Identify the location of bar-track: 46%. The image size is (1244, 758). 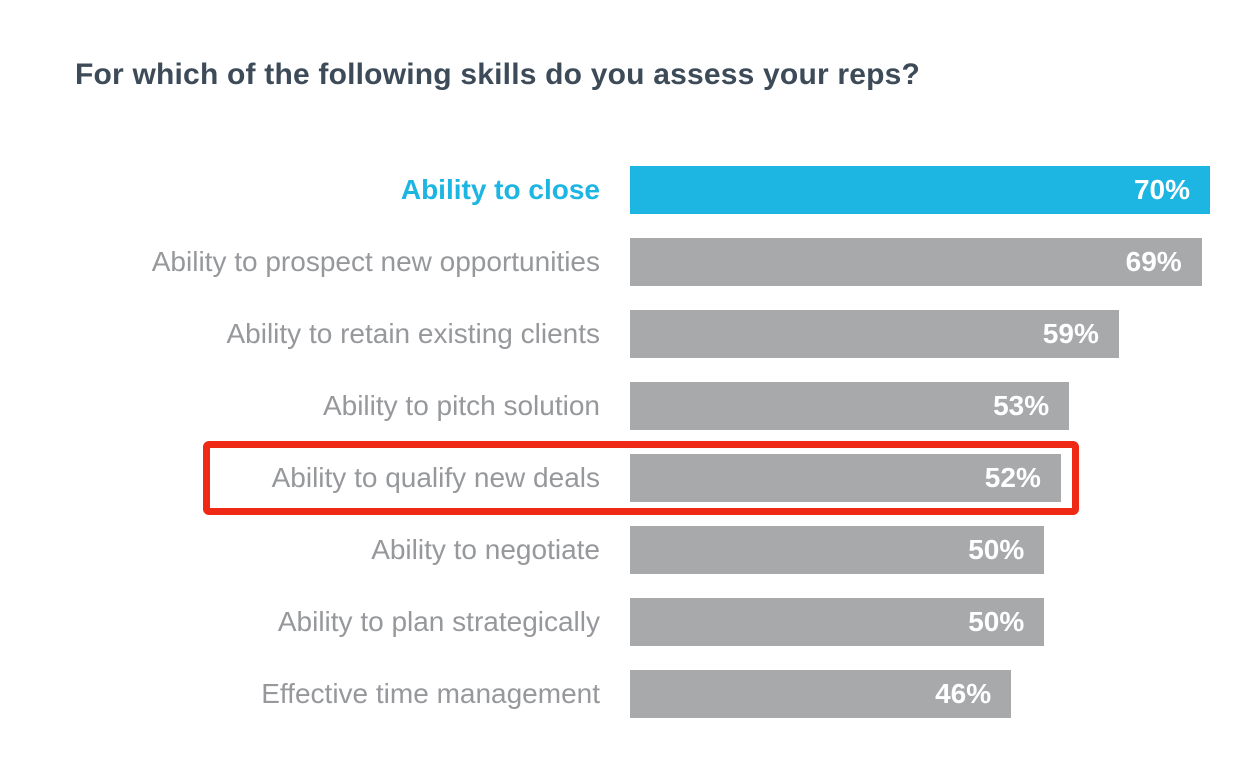
(920, 694).